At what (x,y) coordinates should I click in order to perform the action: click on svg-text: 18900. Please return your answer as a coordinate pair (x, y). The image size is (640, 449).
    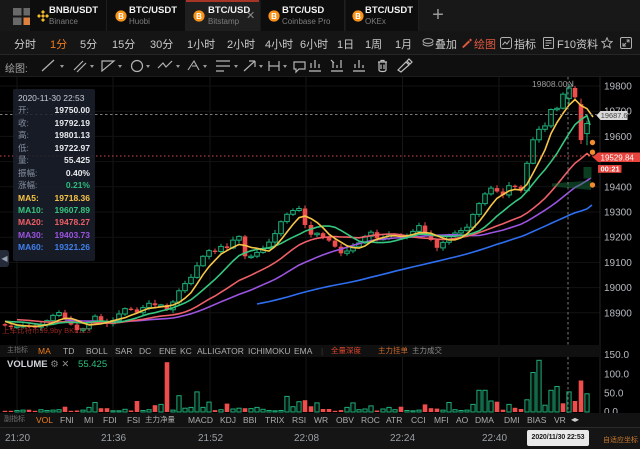
    Looking at the image, I should click on (618, 313).